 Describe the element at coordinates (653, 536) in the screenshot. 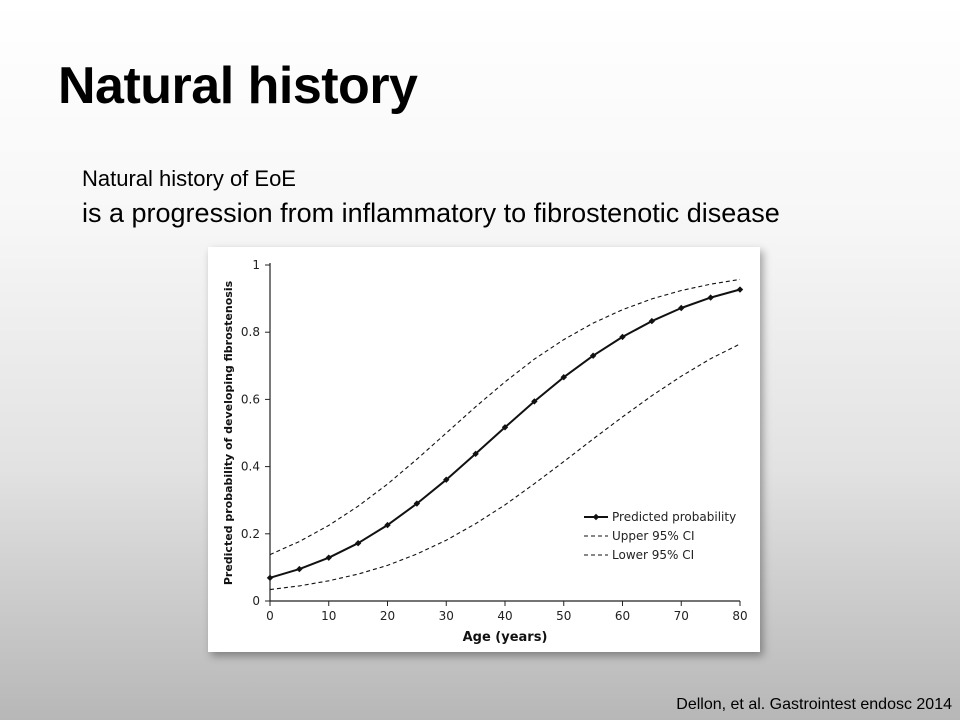

I see `legend-label-2: Upper 95% CI` at that location.